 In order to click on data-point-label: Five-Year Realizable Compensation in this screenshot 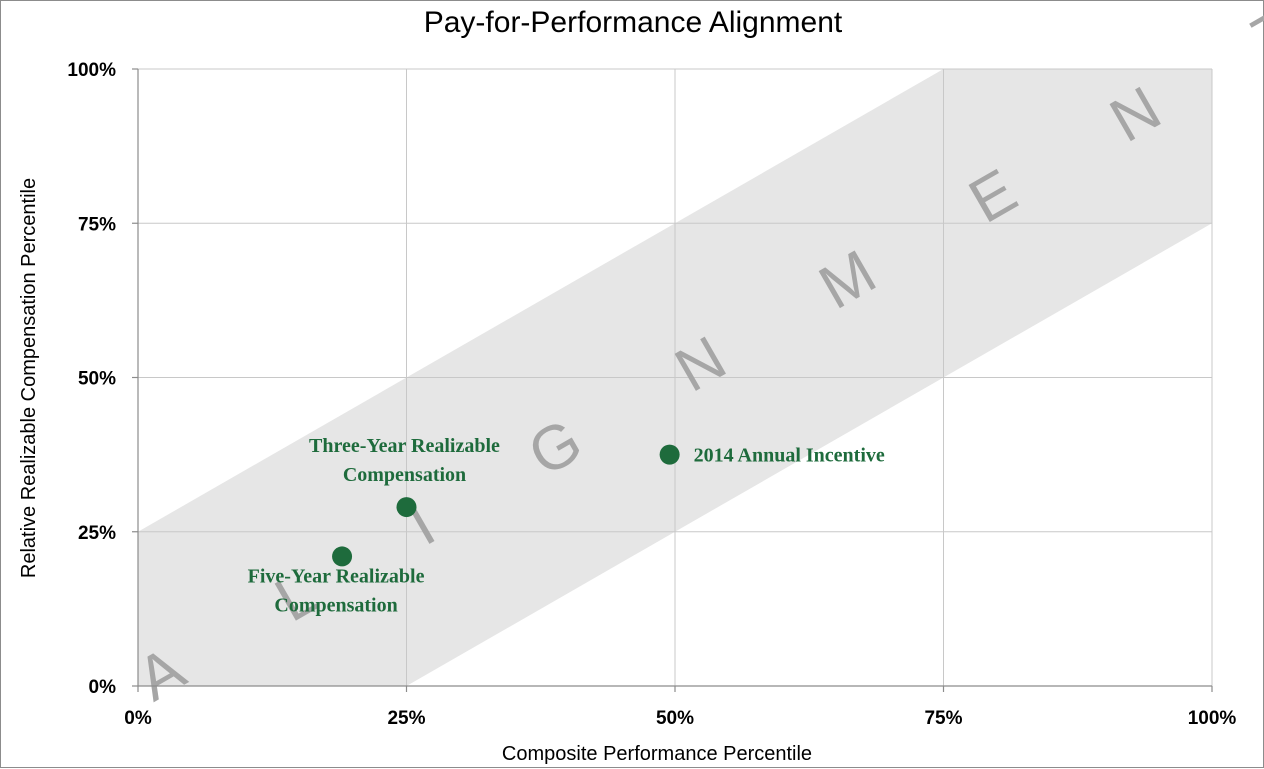, I will do `click(336, 590)`.